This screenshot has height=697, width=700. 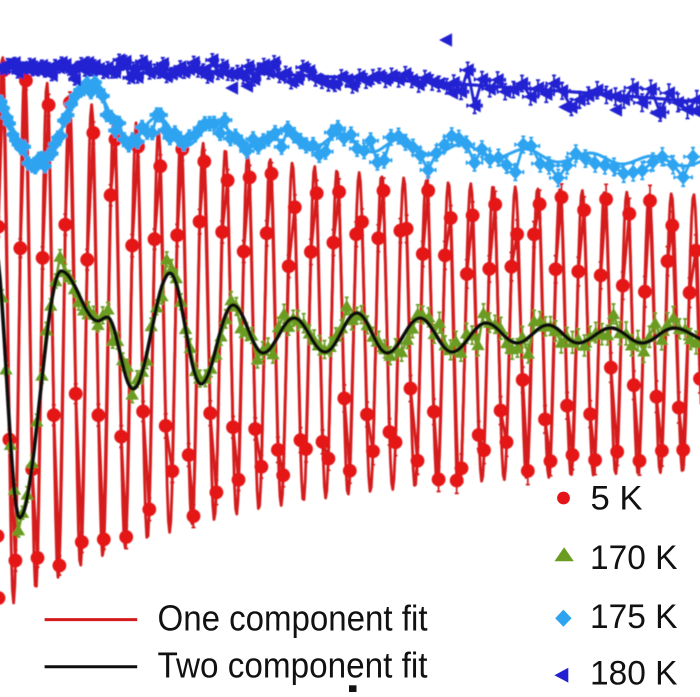 I want to click on svg-text: 175 K, so click(x=634, y=617).